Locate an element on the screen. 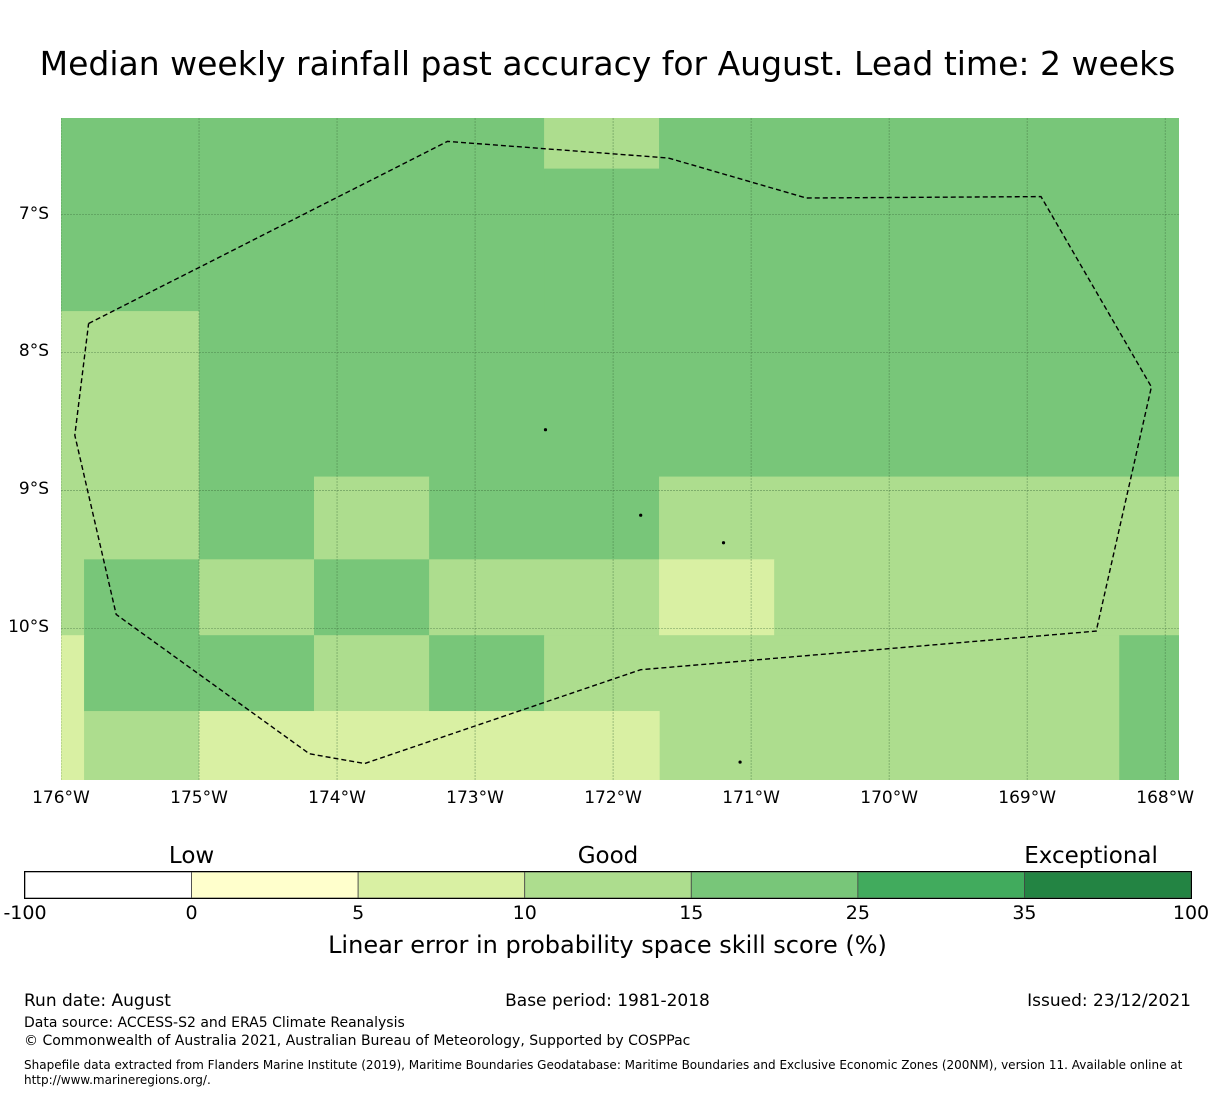 Image resolution: width=1215 pixels, height=1095 pixels. colorbar-tick: 10 is located at coordinates (524, 913).